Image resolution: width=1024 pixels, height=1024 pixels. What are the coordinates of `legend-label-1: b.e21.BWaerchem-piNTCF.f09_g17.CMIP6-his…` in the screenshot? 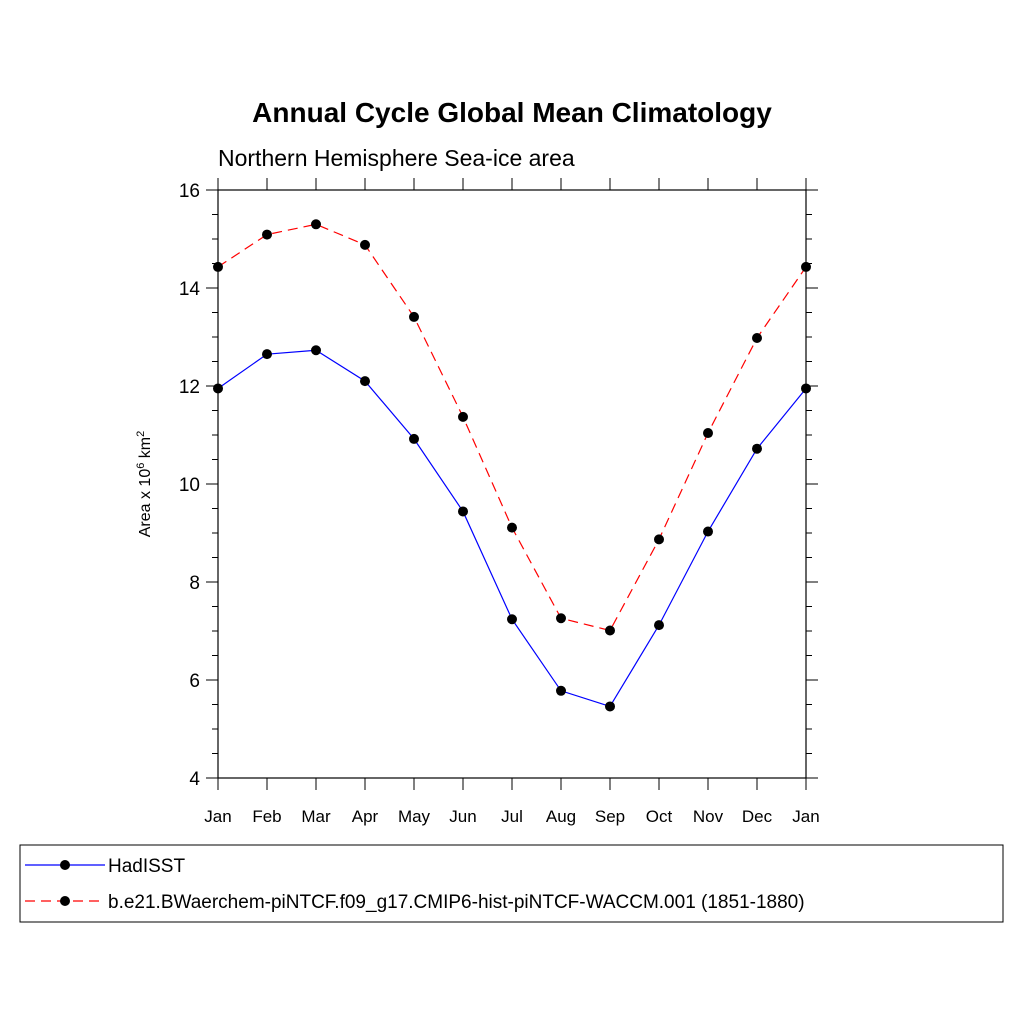 It's located at (456, 902).